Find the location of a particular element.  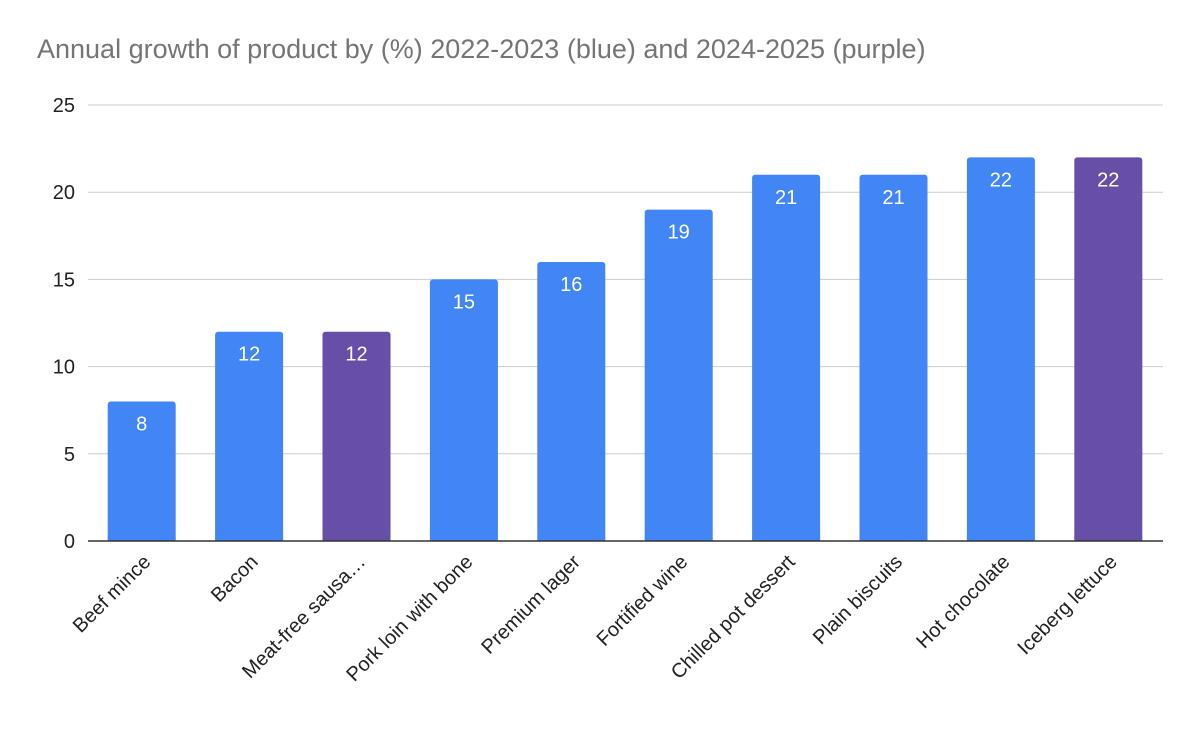

x-tick-label: Premium lager is located at coordinates (531, 605).